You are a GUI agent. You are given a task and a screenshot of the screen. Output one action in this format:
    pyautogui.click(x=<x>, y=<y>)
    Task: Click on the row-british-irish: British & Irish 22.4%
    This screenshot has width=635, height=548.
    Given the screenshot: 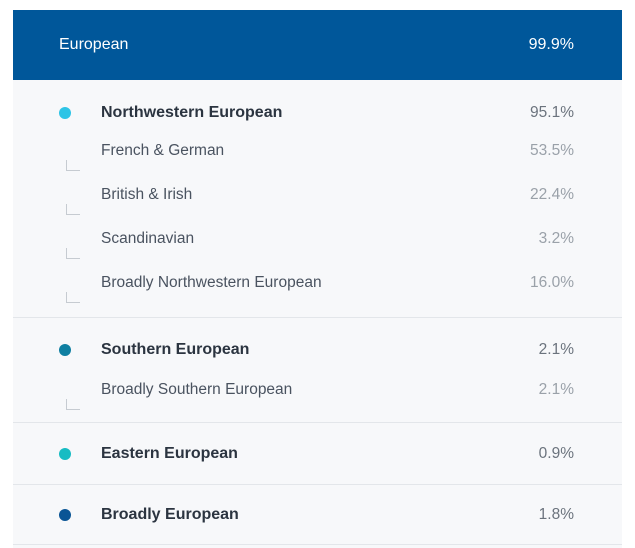 What is the action you would take?
    pyautogui.click(x=317, y=195)
    